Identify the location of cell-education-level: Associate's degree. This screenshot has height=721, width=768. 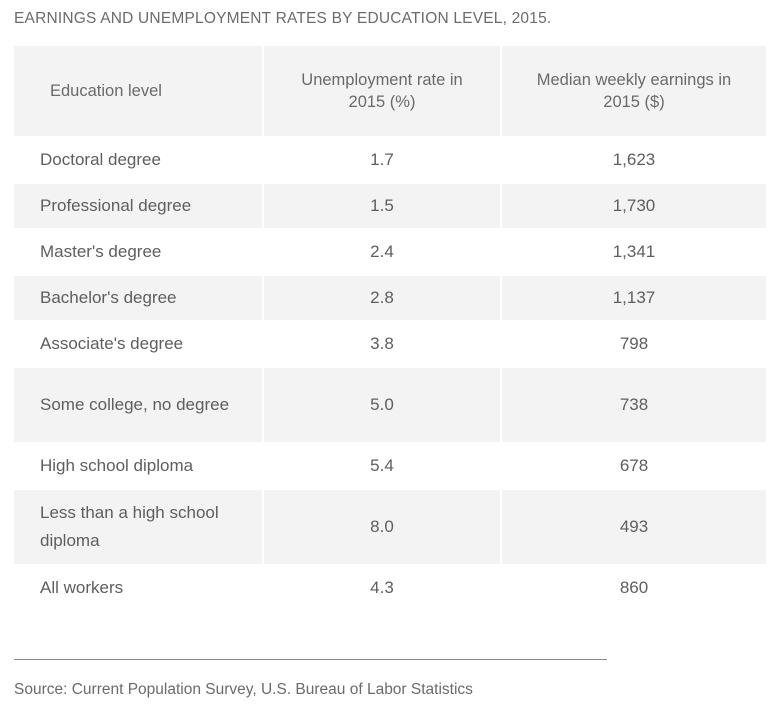
(138, 344).